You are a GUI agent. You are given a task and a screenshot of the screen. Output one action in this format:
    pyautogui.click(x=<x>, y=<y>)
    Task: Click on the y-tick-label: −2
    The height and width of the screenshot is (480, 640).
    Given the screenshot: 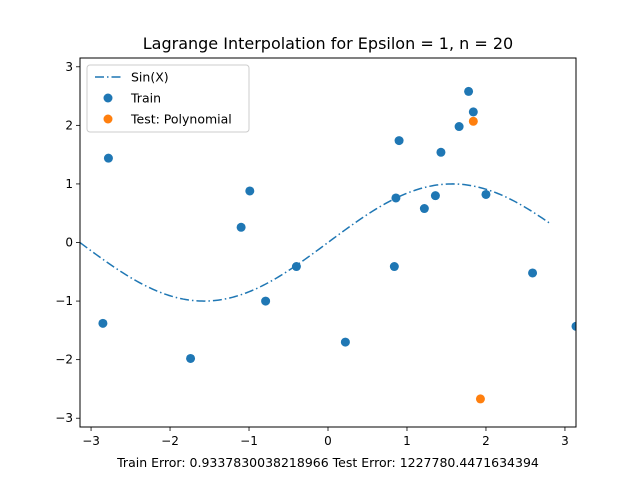 What is the action you would take?
    pyautogui.click(x=64, y=360)
    